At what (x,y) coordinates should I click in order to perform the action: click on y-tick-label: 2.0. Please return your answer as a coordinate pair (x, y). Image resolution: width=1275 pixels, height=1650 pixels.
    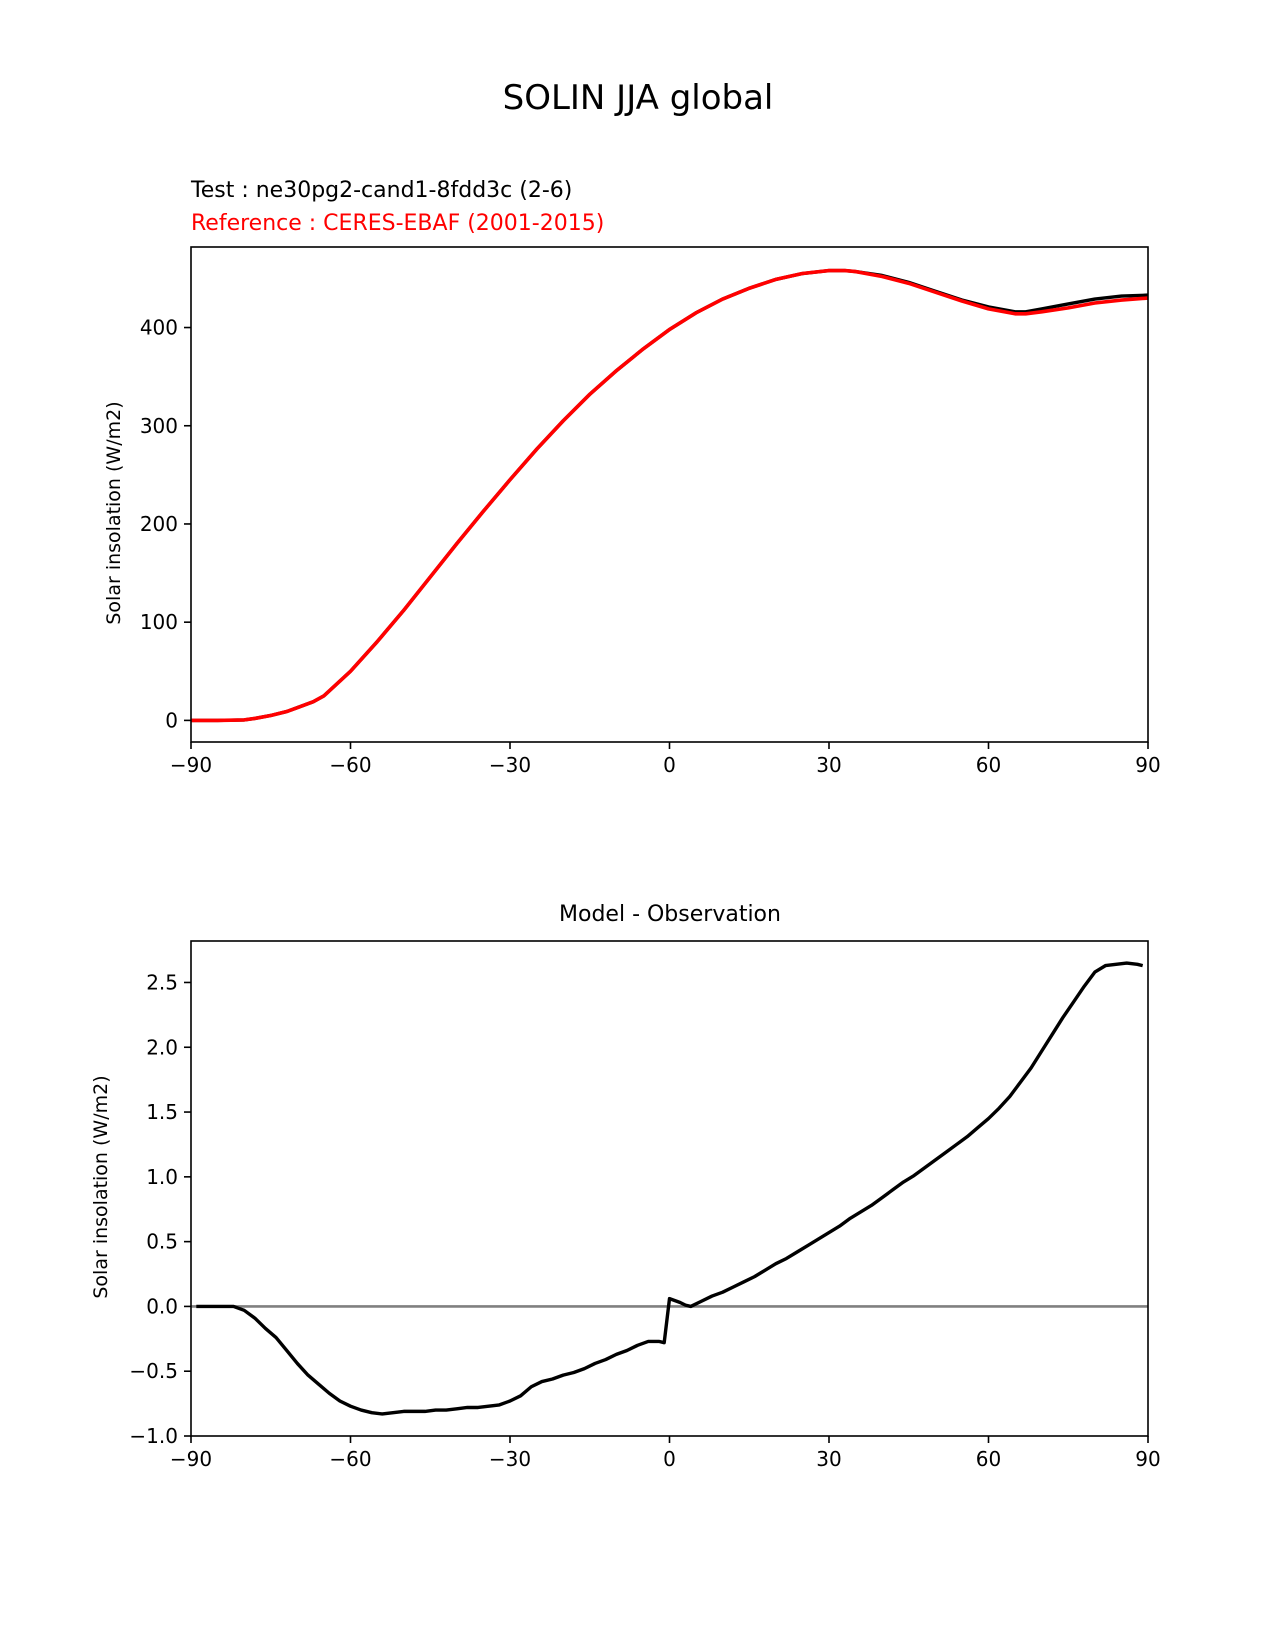
    Looking at the image, I should click on (162, 1047).